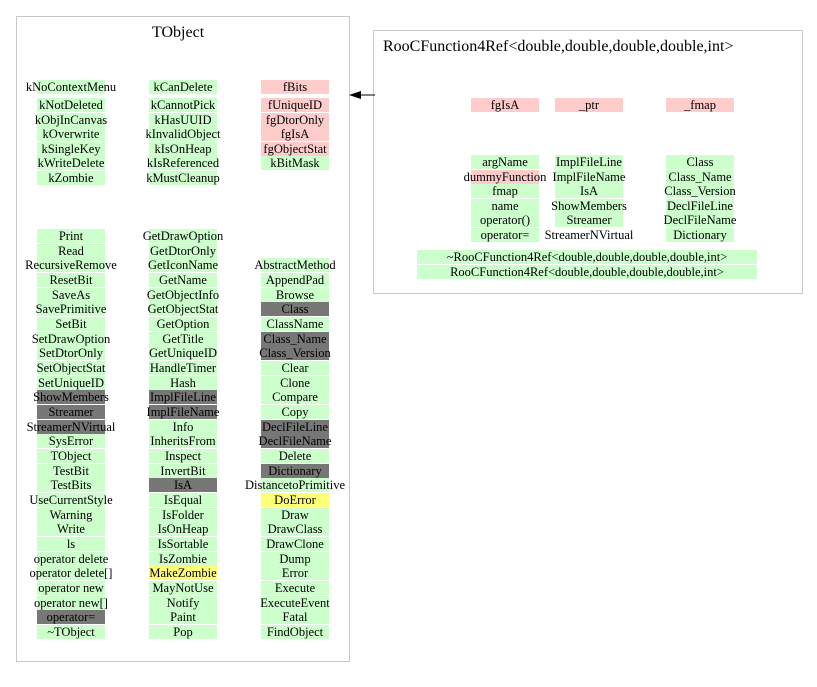  I want to click on method: operator(), so click(505, 220).